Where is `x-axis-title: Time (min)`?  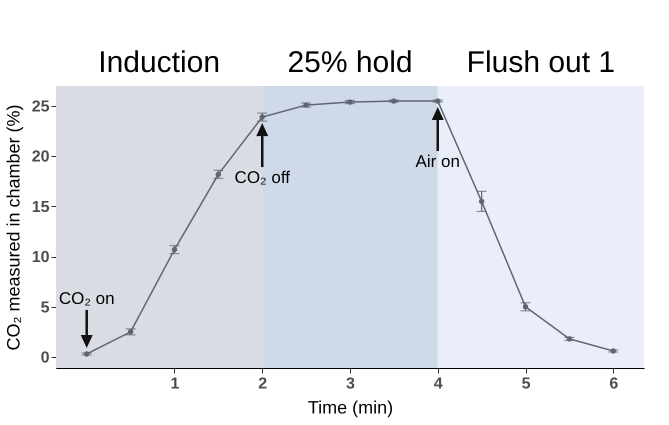 x-axis-title: Time (min) is located at coordinates (351, 408).